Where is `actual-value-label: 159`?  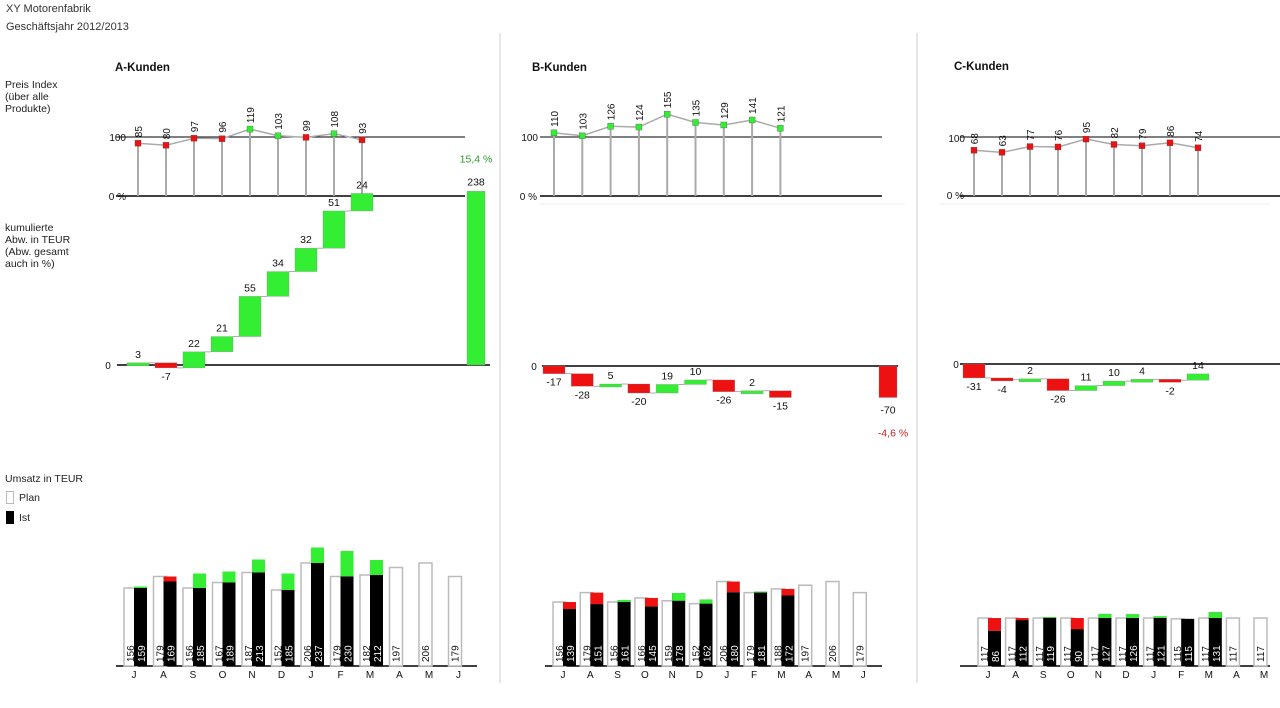 actual-value-label: 159 is located at coordinates (142, 653).